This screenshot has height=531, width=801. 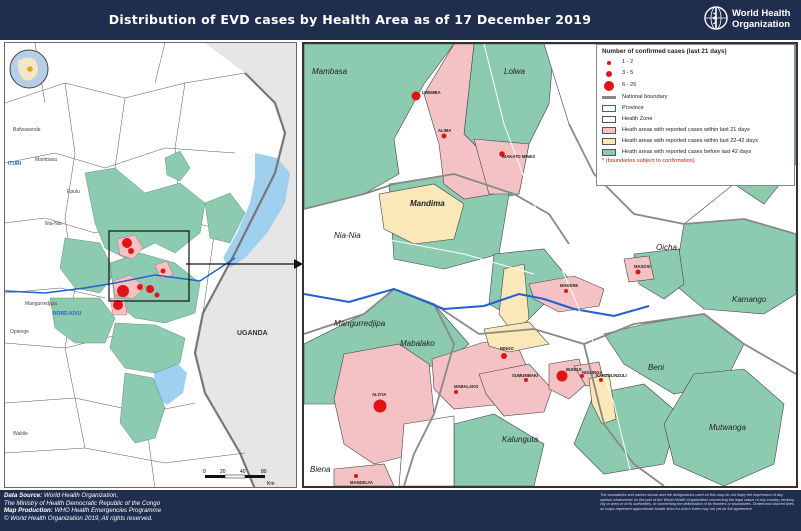 What do you see at coordinates (514, 71) in the screenshot?
I see `zone-label-lolwa: Lolwa` at bounding box center [514, 71].